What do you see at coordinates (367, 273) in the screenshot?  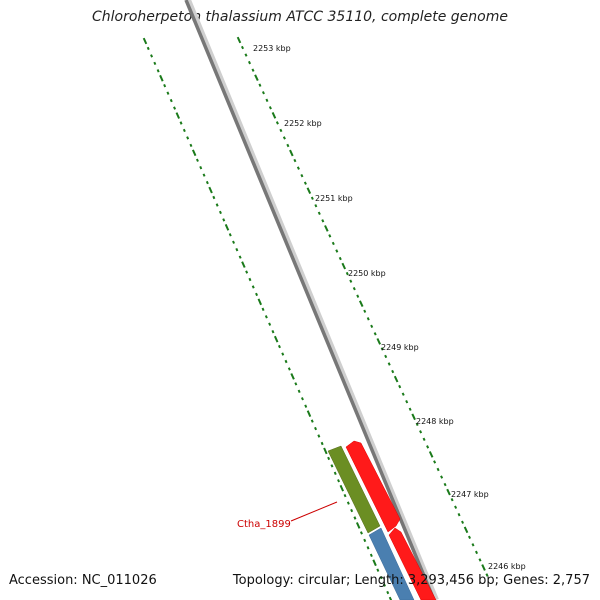 I see `scale-label: 2250 kbp` at bounding box center [367, 273].